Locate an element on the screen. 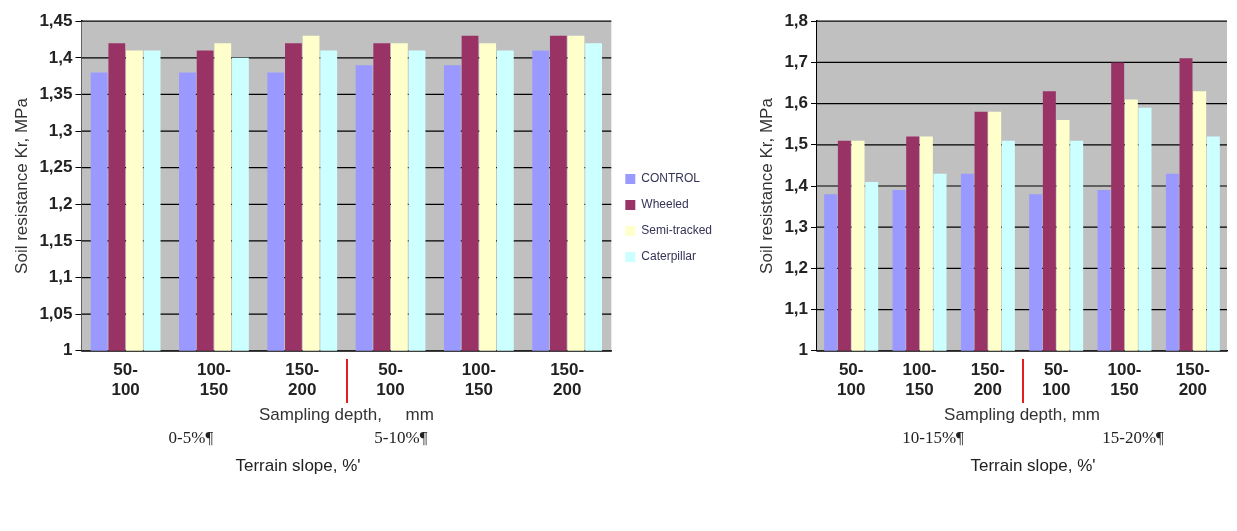  legend-label: Semi-tracked is located at coordinates (676, 230).